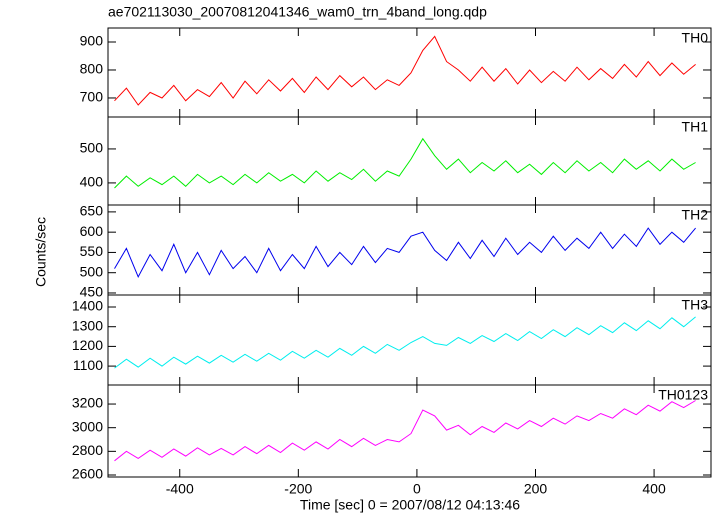 This screenshot has height=521, width=717. What do you see at coordinates (92, 292) in the screenshot?
I see `y-tick-label: 450` at bounding box center [92, 292].